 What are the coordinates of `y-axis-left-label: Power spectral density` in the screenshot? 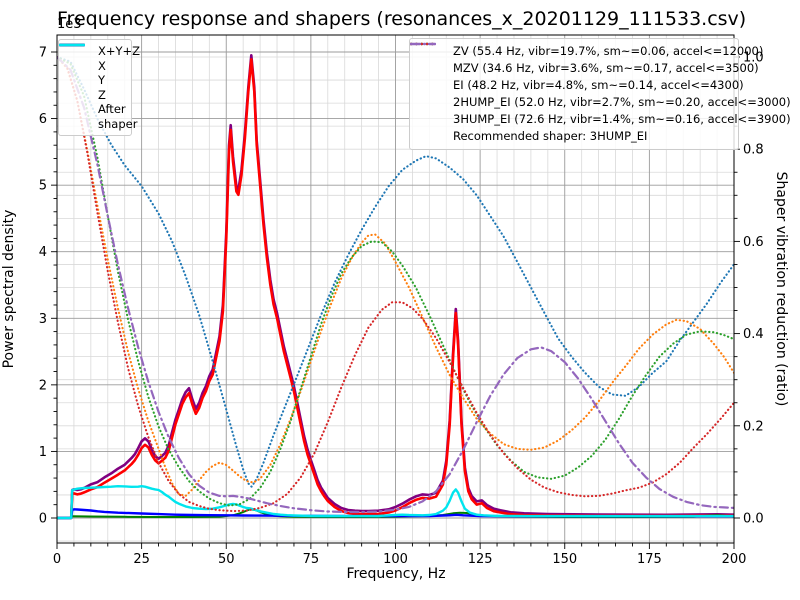 It's located at (9, 289).